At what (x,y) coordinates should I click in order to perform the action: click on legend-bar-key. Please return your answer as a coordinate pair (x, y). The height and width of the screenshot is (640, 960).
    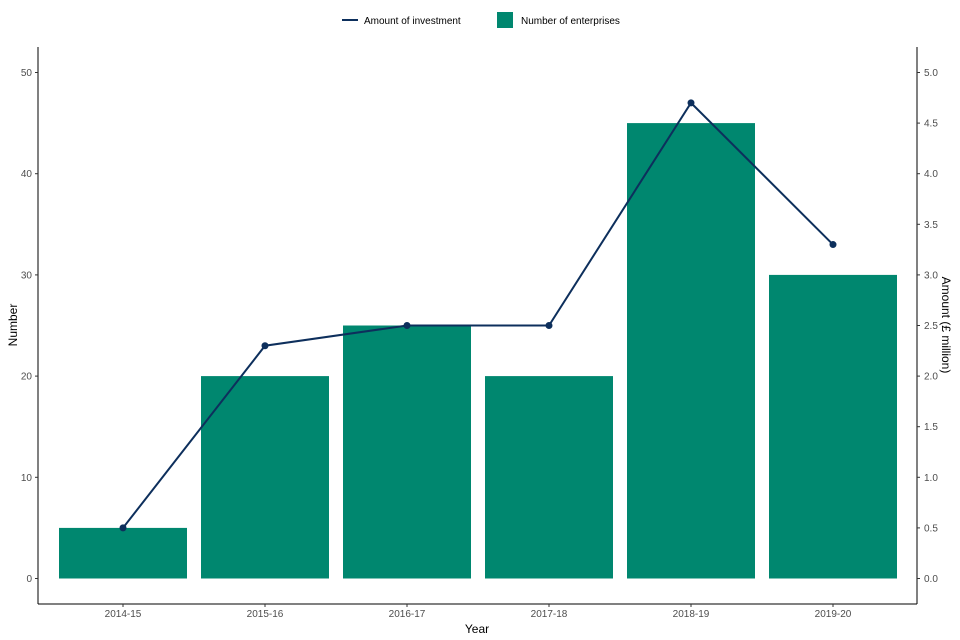
    Looking at the image, I should click on (505, 20).